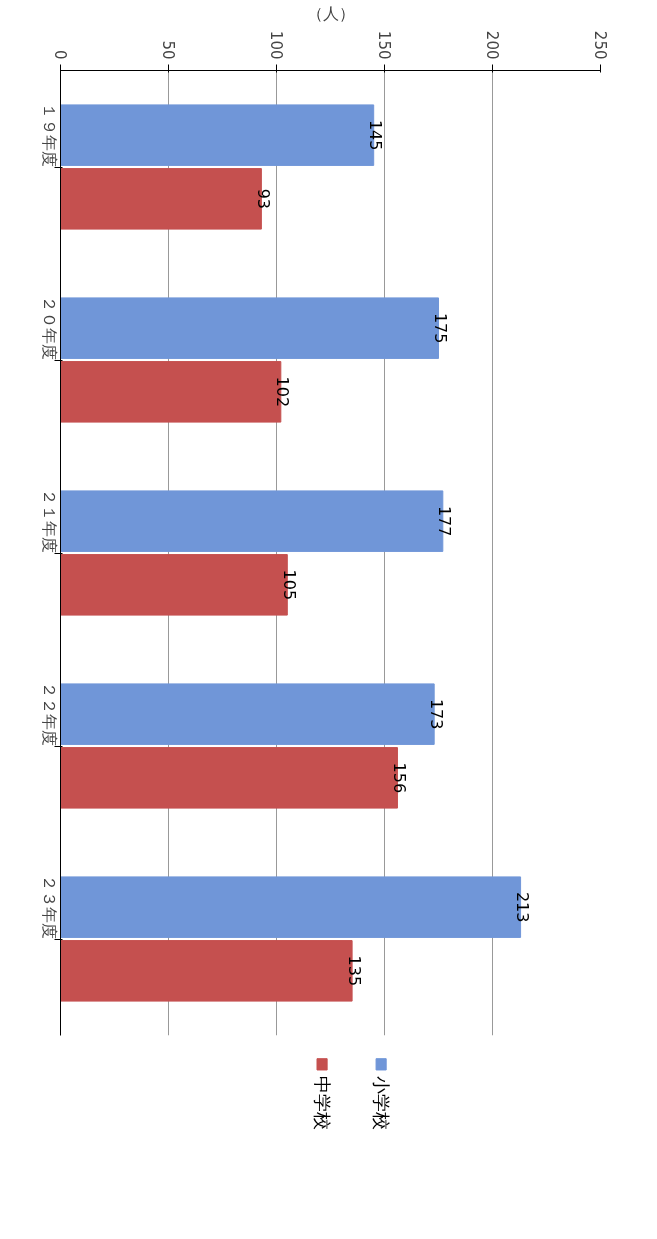 Image resolution: width=657 pixels, height=1239 pixels. Describe the element at coordinates (523, 907) in the screenshot. I see `data-label: 213` at that location.